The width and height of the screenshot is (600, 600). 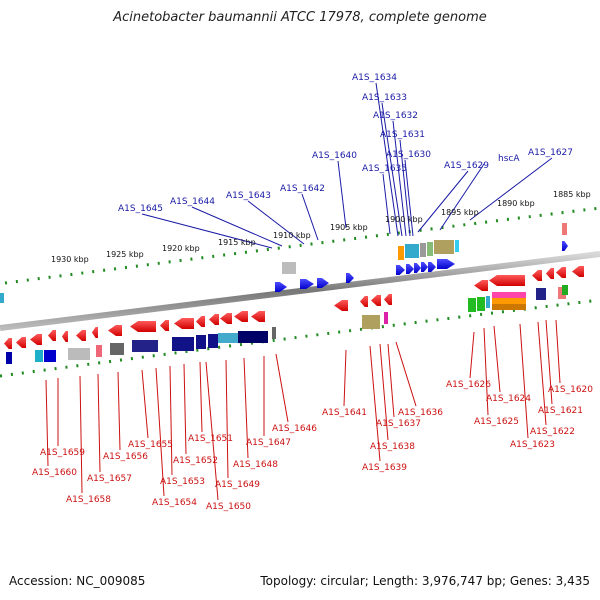 What do you see at coordinates (302, 189) in the screenshot?
I see `gene-label: A1S_1642` at bounding box center [302, 189].